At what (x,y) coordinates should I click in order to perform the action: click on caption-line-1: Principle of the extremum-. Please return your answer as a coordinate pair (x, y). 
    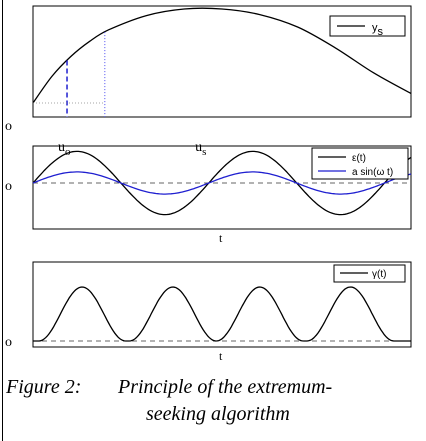
    Looking at the image, I should click on (225, 387).